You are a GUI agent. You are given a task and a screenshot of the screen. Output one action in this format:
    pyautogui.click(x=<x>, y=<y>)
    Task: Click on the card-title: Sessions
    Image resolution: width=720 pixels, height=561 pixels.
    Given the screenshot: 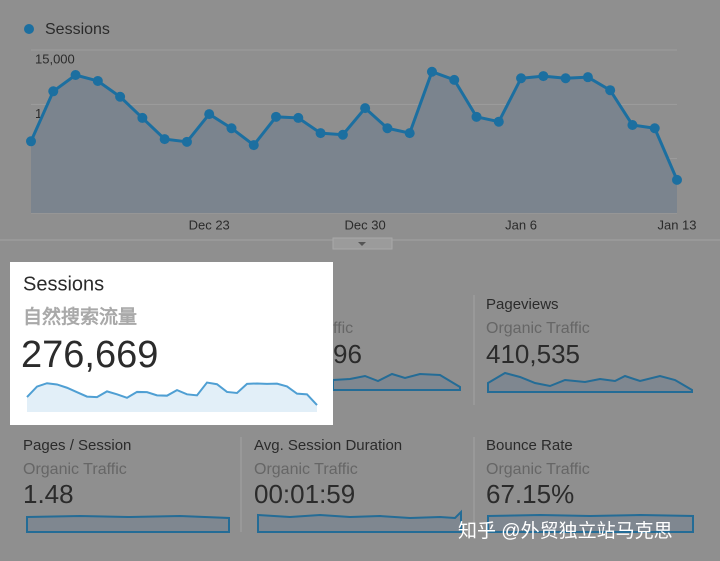 What is the action you would take?
    pyautogui.click(x=63, y=284)
    